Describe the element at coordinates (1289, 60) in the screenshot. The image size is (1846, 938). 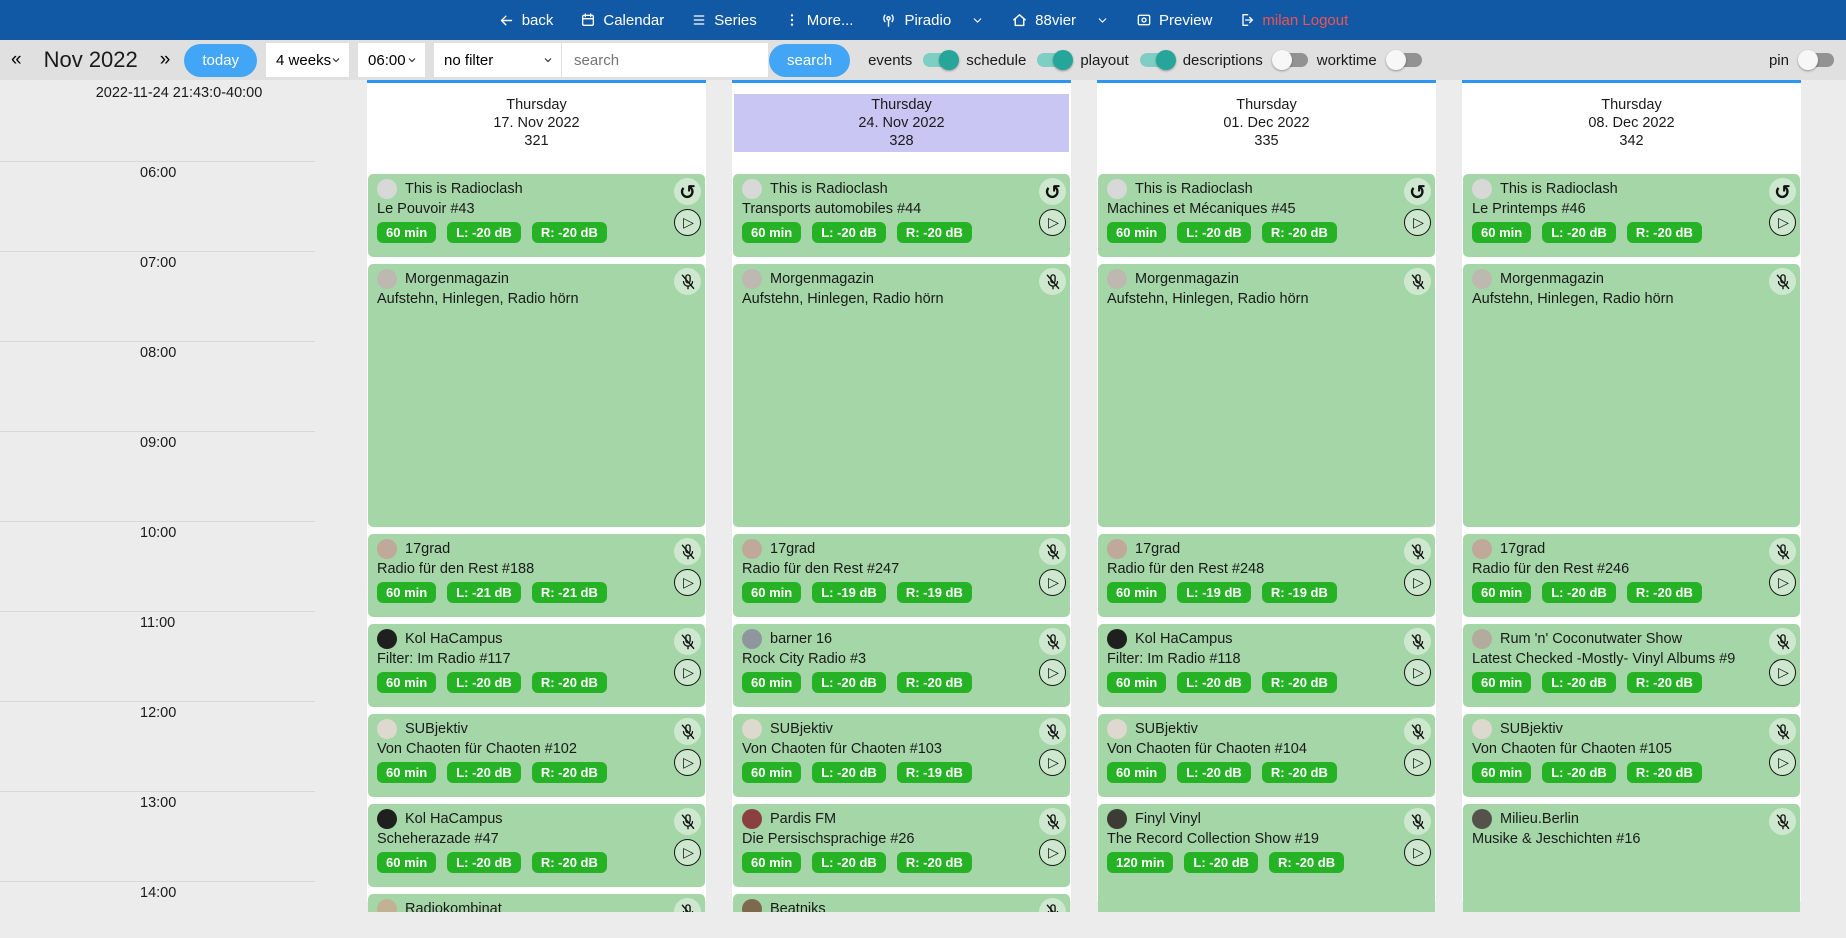
I see `descriptions-toggle` at that location.